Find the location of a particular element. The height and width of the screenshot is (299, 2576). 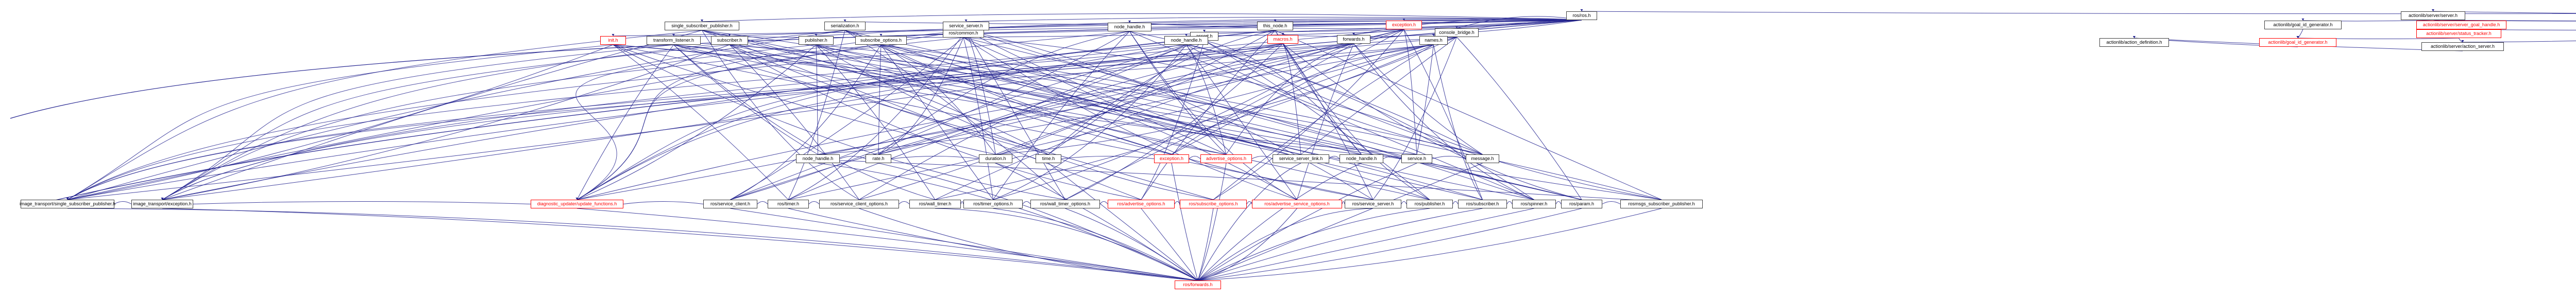

graph-node: rosmsgs_subscriber_publisher.h is located at coordinates (1661, 204).